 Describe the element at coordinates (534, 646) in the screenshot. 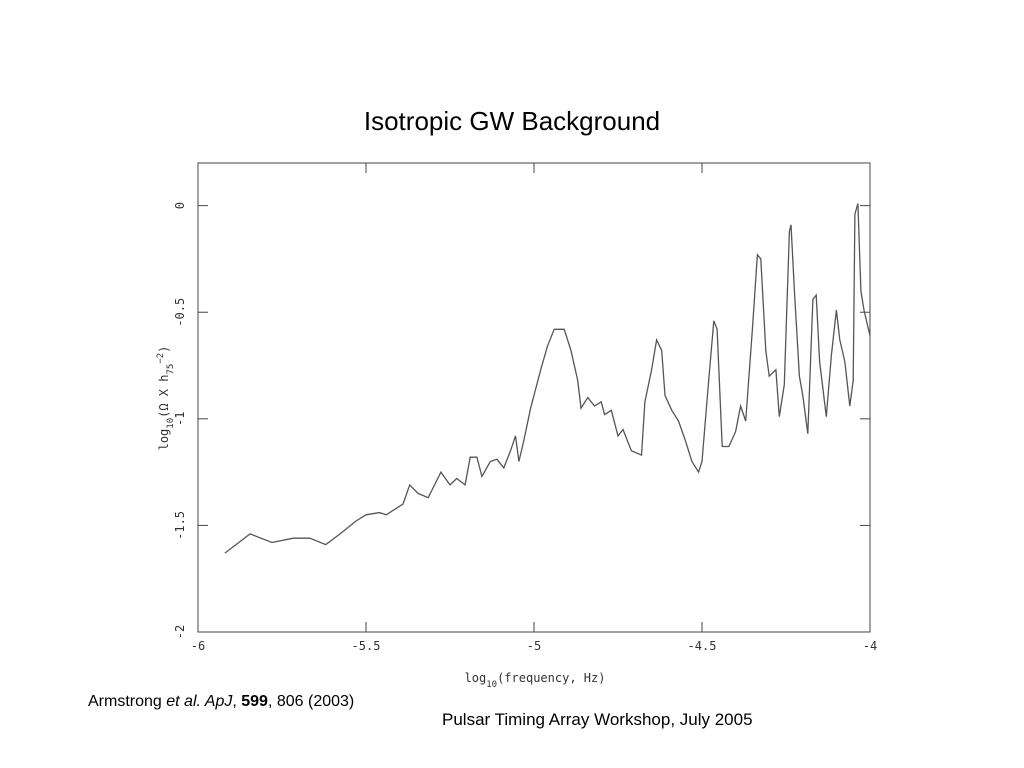

I see `x-tick-label: -5` at that location.